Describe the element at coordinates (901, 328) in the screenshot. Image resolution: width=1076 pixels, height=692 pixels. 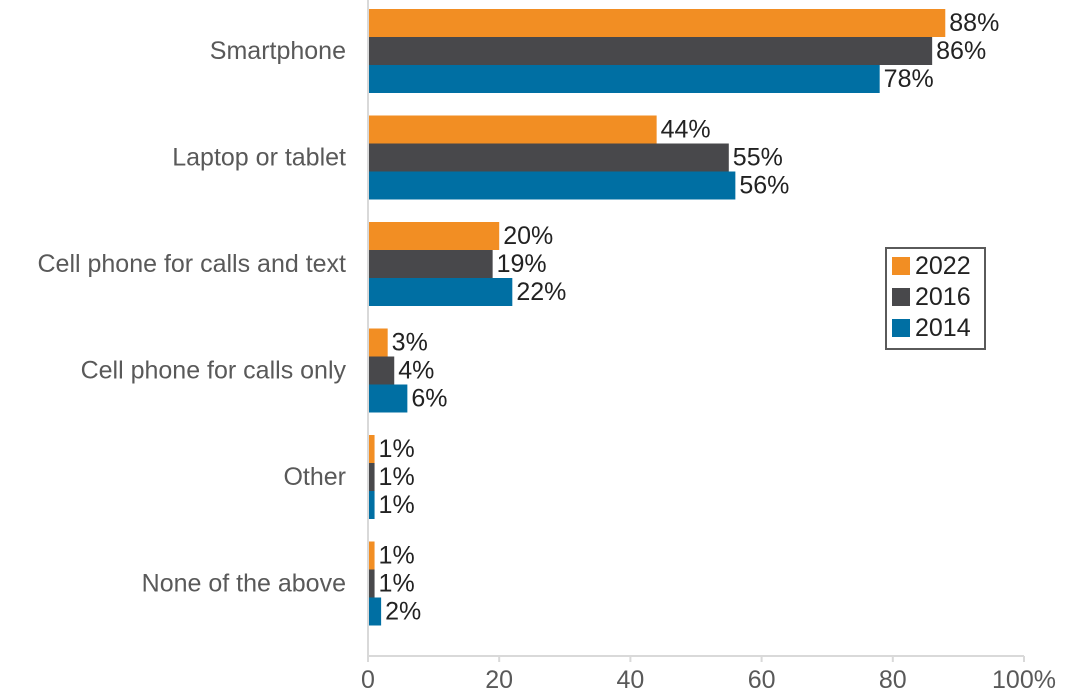
I see `legend-swatch-2014` at that location.